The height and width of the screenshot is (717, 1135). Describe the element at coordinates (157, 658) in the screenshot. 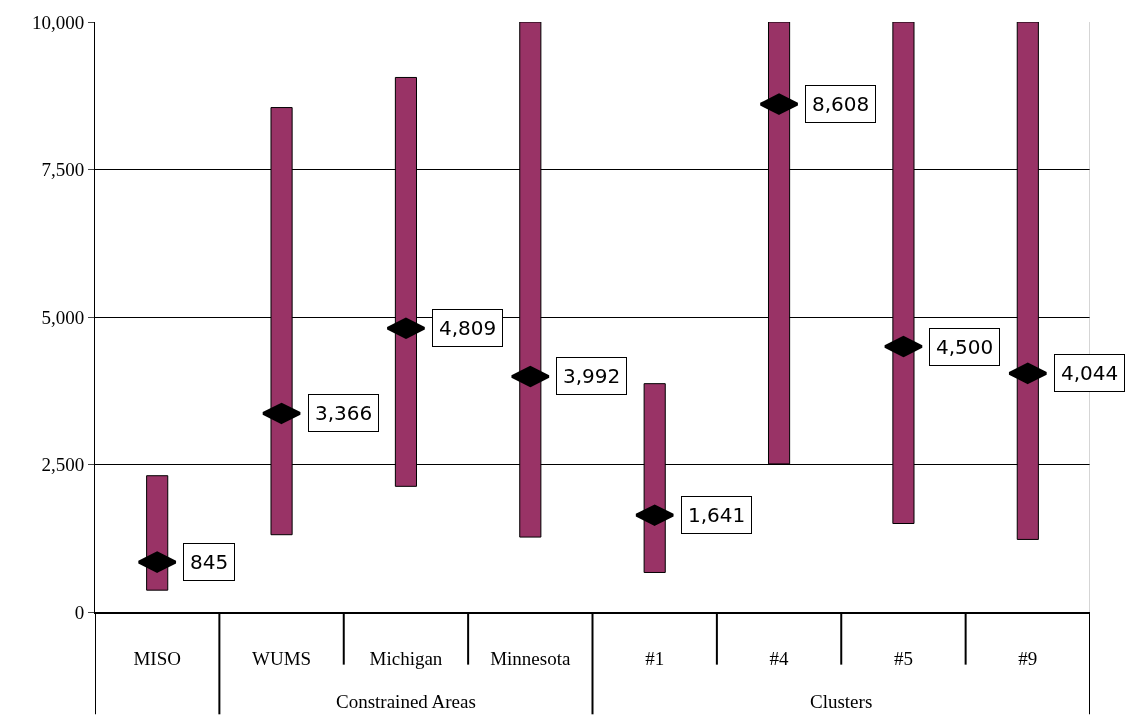

I see `x-tick-label: MISO` at that location.